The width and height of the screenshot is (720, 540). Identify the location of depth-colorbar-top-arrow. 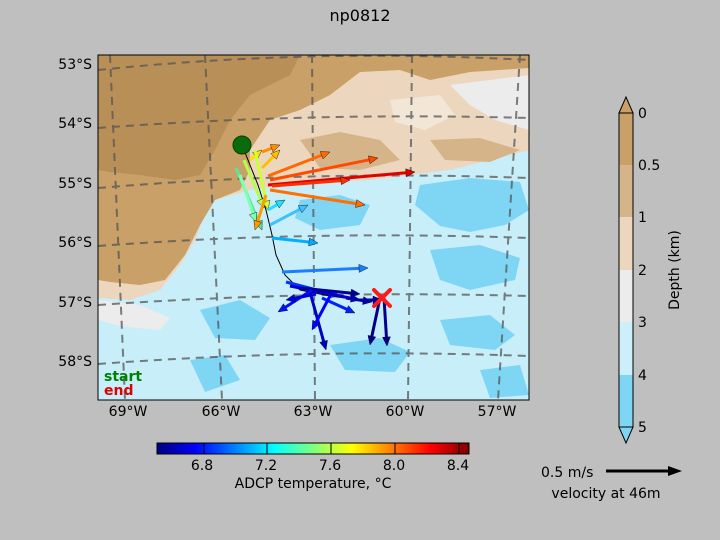
(626, 104).